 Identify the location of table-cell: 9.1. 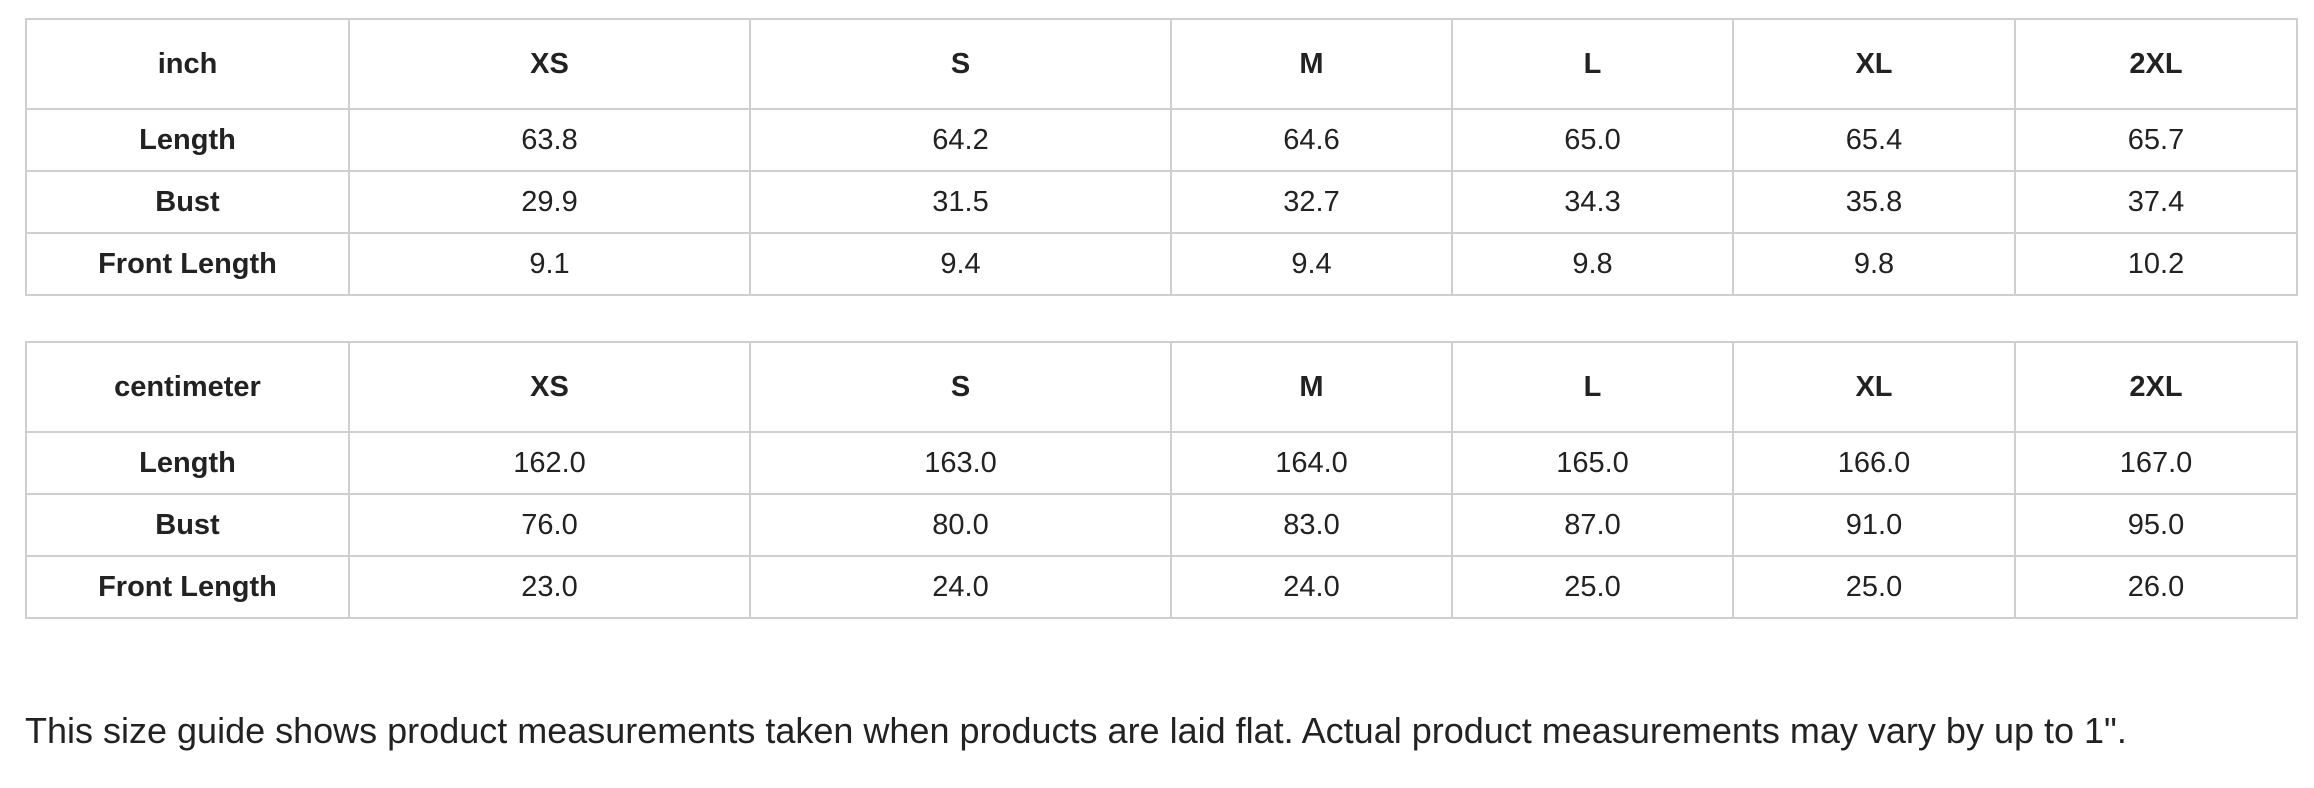
(549, 264).